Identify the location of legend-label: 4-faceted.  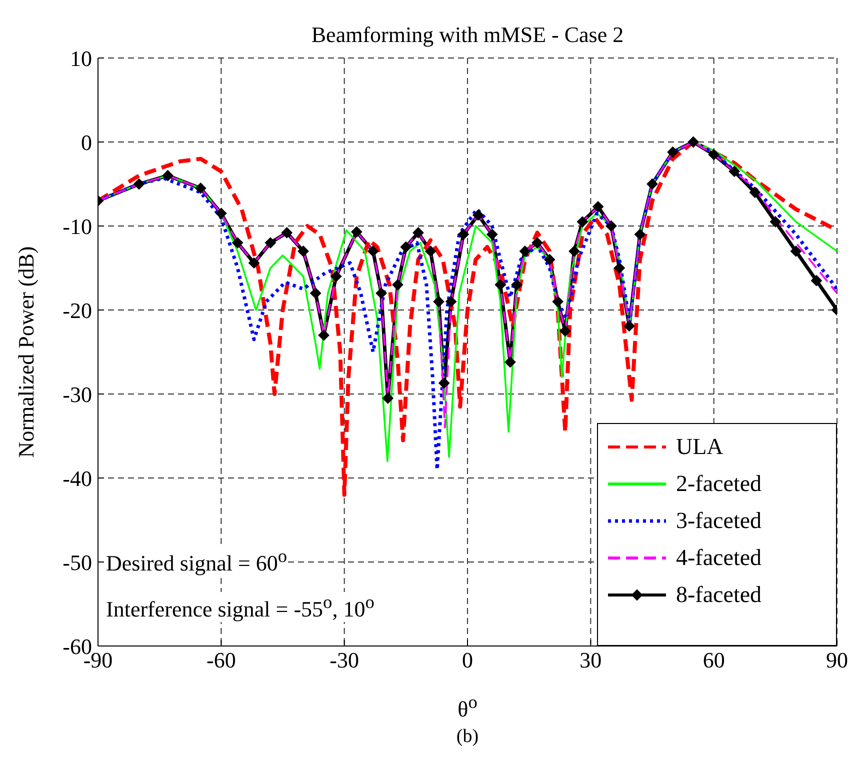
(719, 557).